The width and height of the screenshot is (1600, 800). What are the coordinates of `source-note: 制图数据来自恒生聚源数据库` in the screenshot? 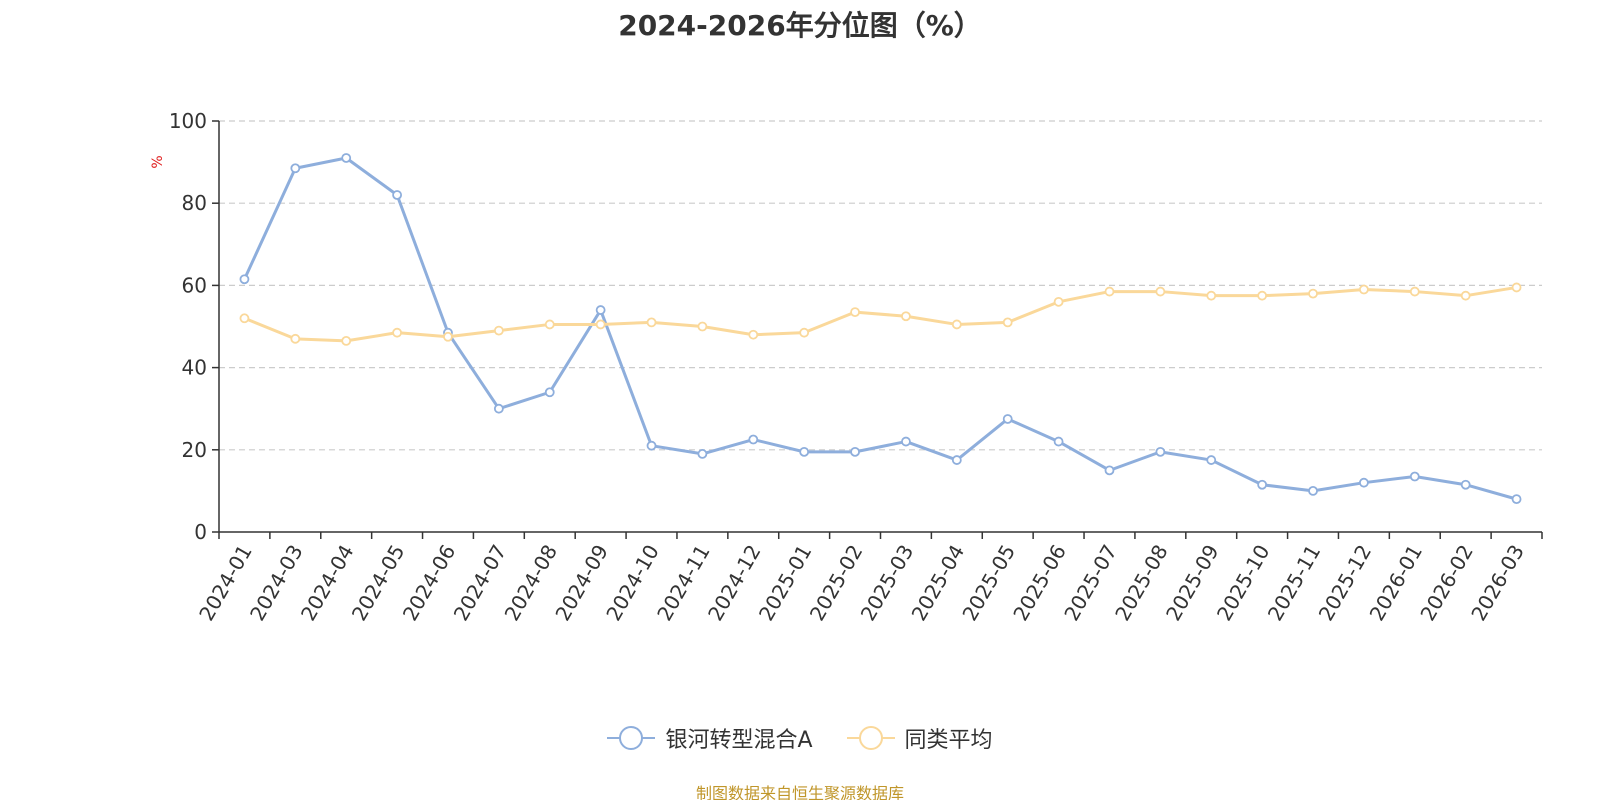 It's located at (799, 792).